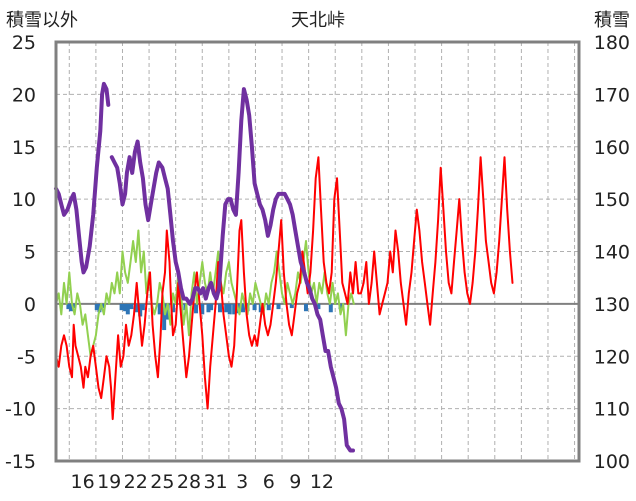 Image resolution: width=636 pixels, height=501 pixels. Describe the element at coordinates (162, 482) in the screenshot. I see `x-tick-label: 25` at that location.